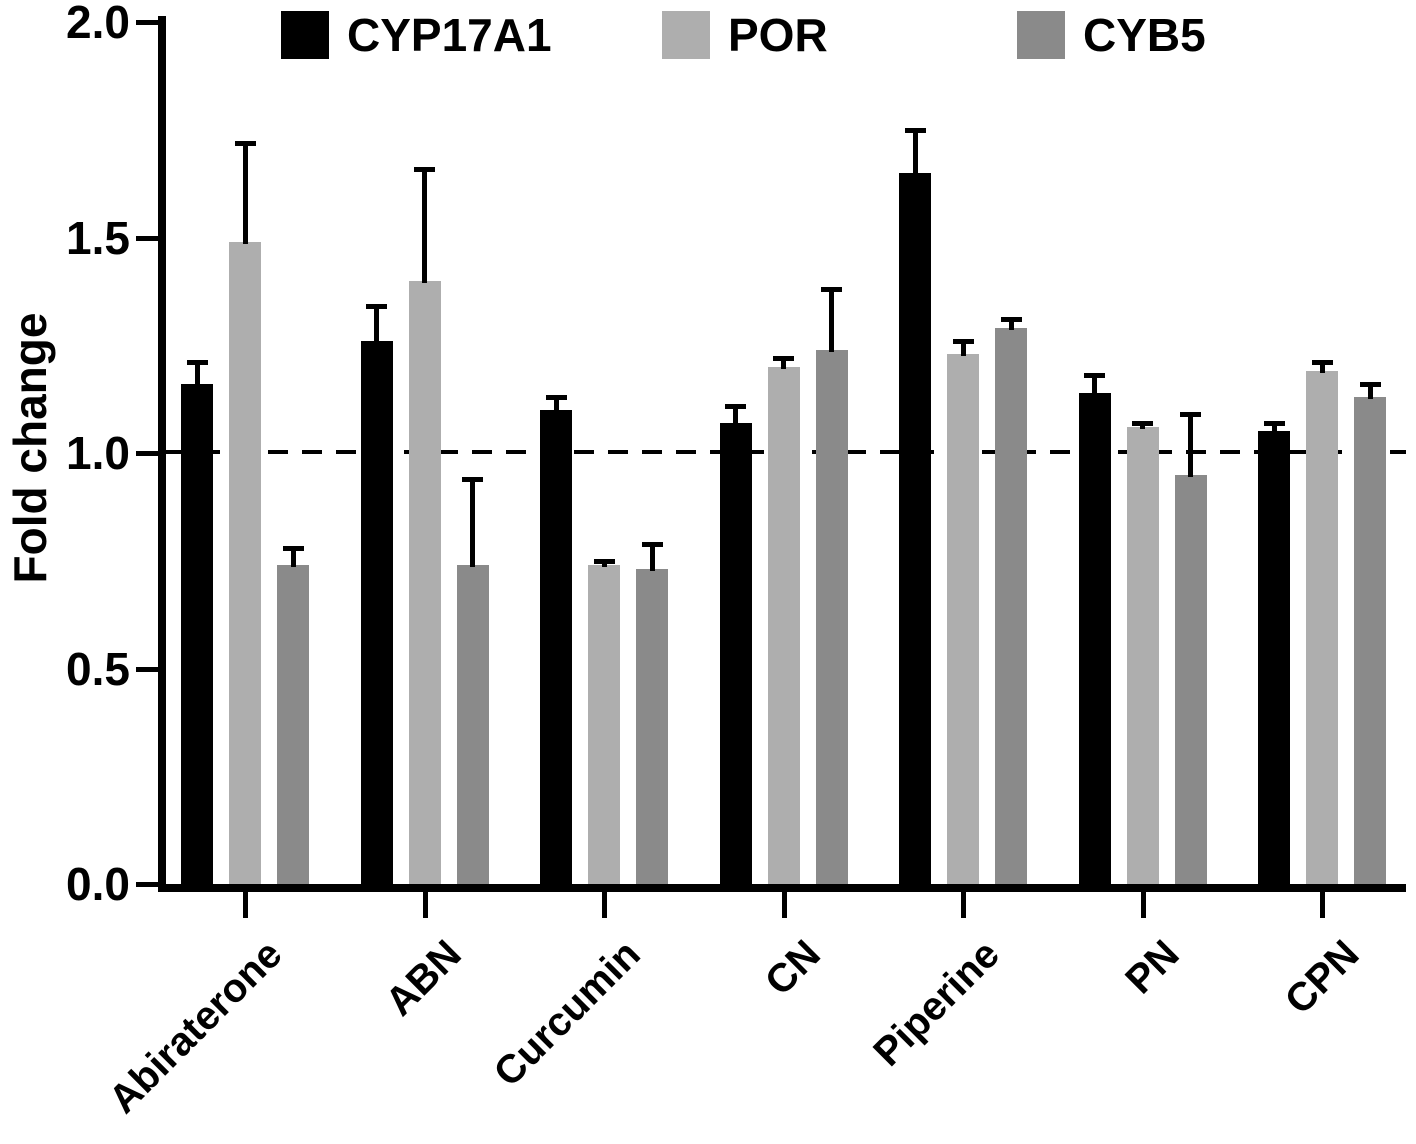 The width and height of the screenshot is (1416, 1144). I want to click on error-bar-cap-CYB5-PN, so click(1190, 415).